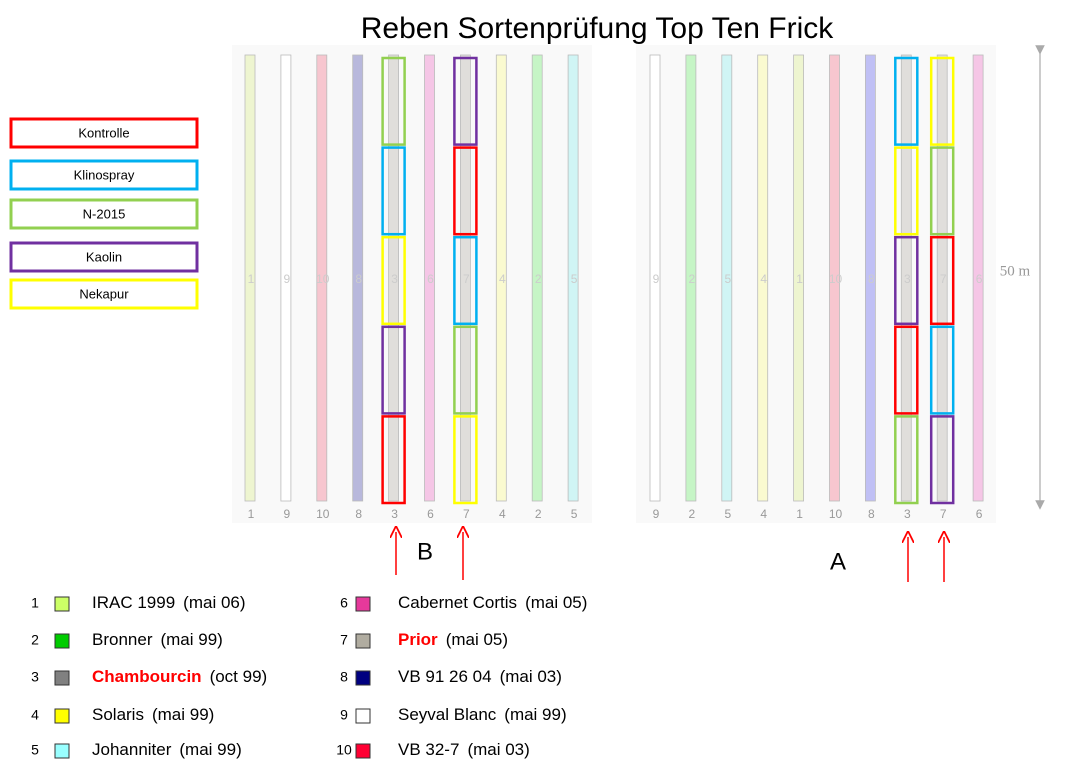 The image size is (1068, 762). Describe the element at coordinates (35, 603) in the screenshot. I see `variety-number: 1` at that location.